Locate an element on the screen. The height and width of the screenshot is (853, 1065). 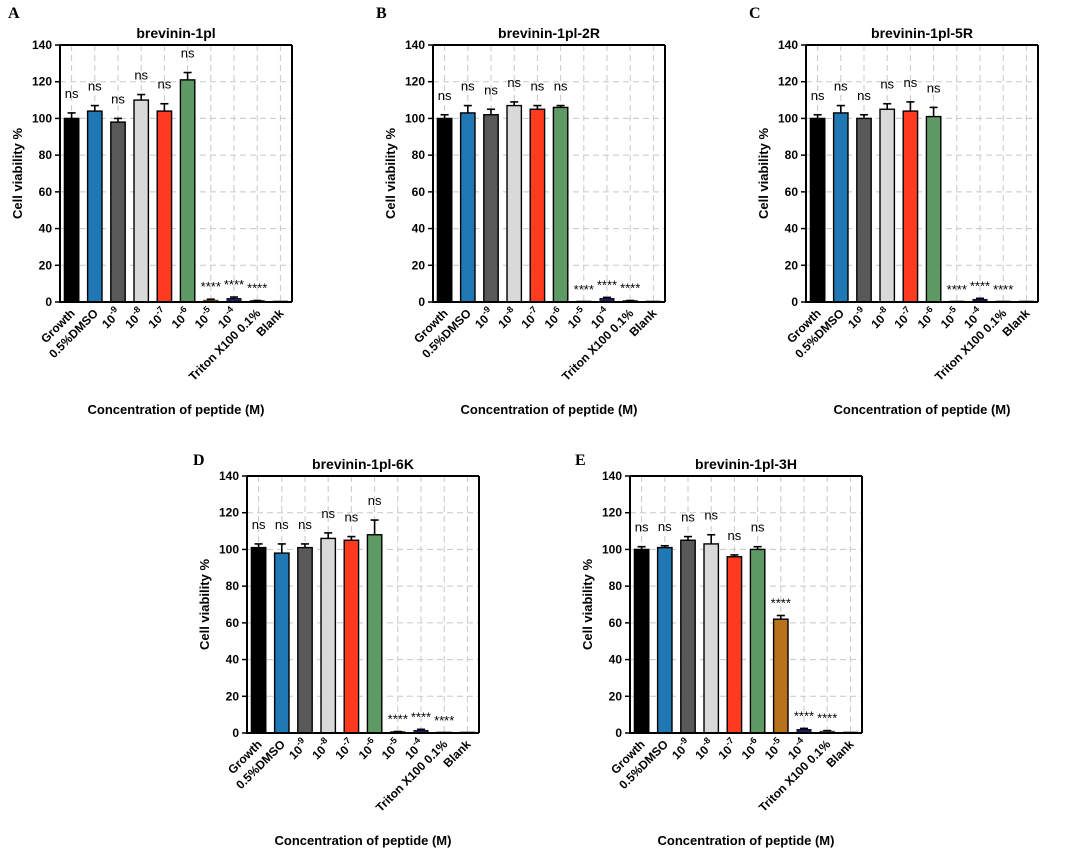
panel-letter: E is located at coordinates (580, 460).